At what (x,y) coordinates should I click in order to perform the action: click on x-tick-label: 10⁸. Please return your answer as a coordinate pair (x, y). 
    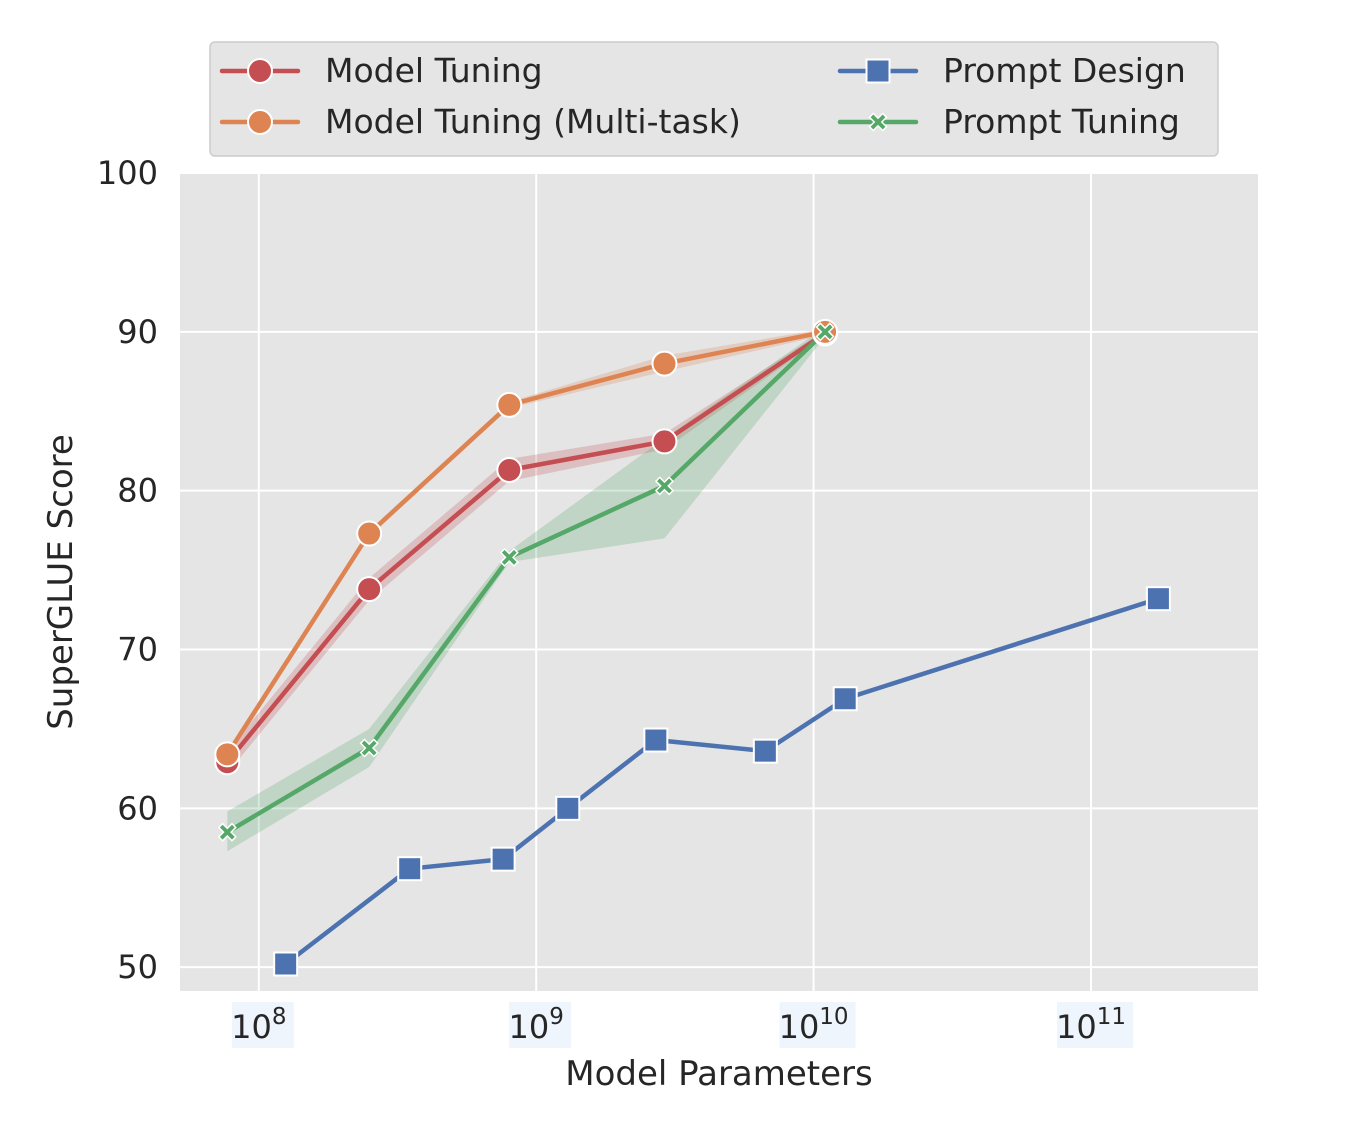
    Looking at the image, I should click on (258, 1025).